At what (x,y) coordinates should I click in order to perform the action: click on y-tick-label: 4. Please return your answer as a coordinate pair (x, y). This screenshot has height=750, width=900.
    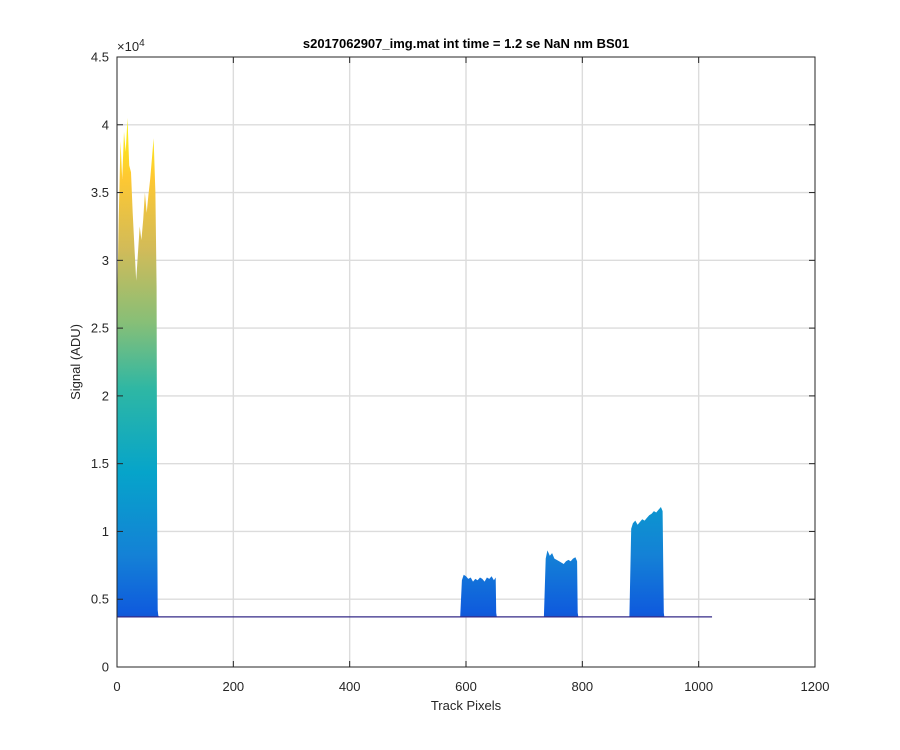
    Looking at the image, I should click on (105, 124).